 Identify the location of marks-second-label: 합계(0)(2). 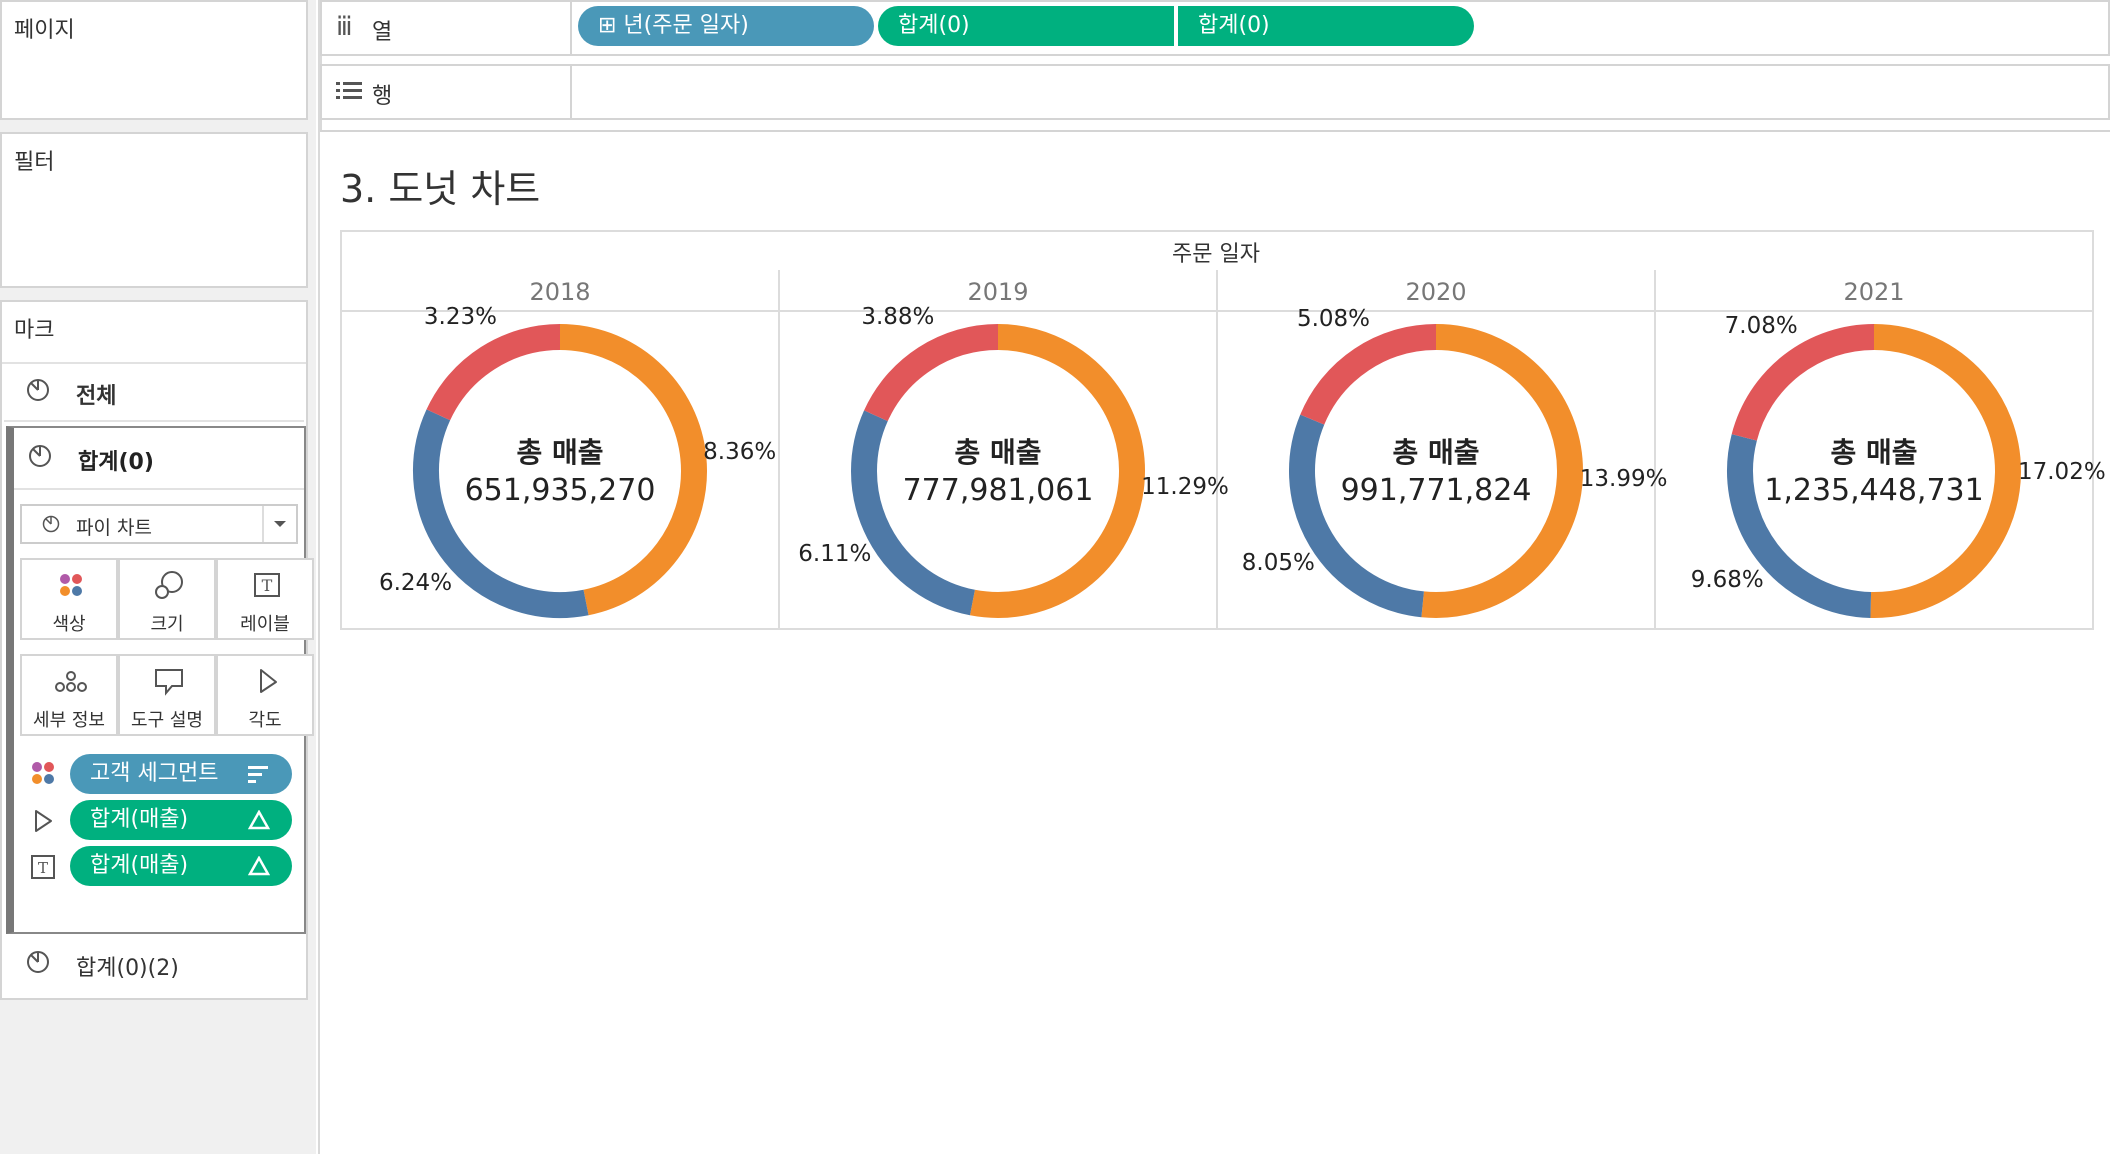
(127, 968).